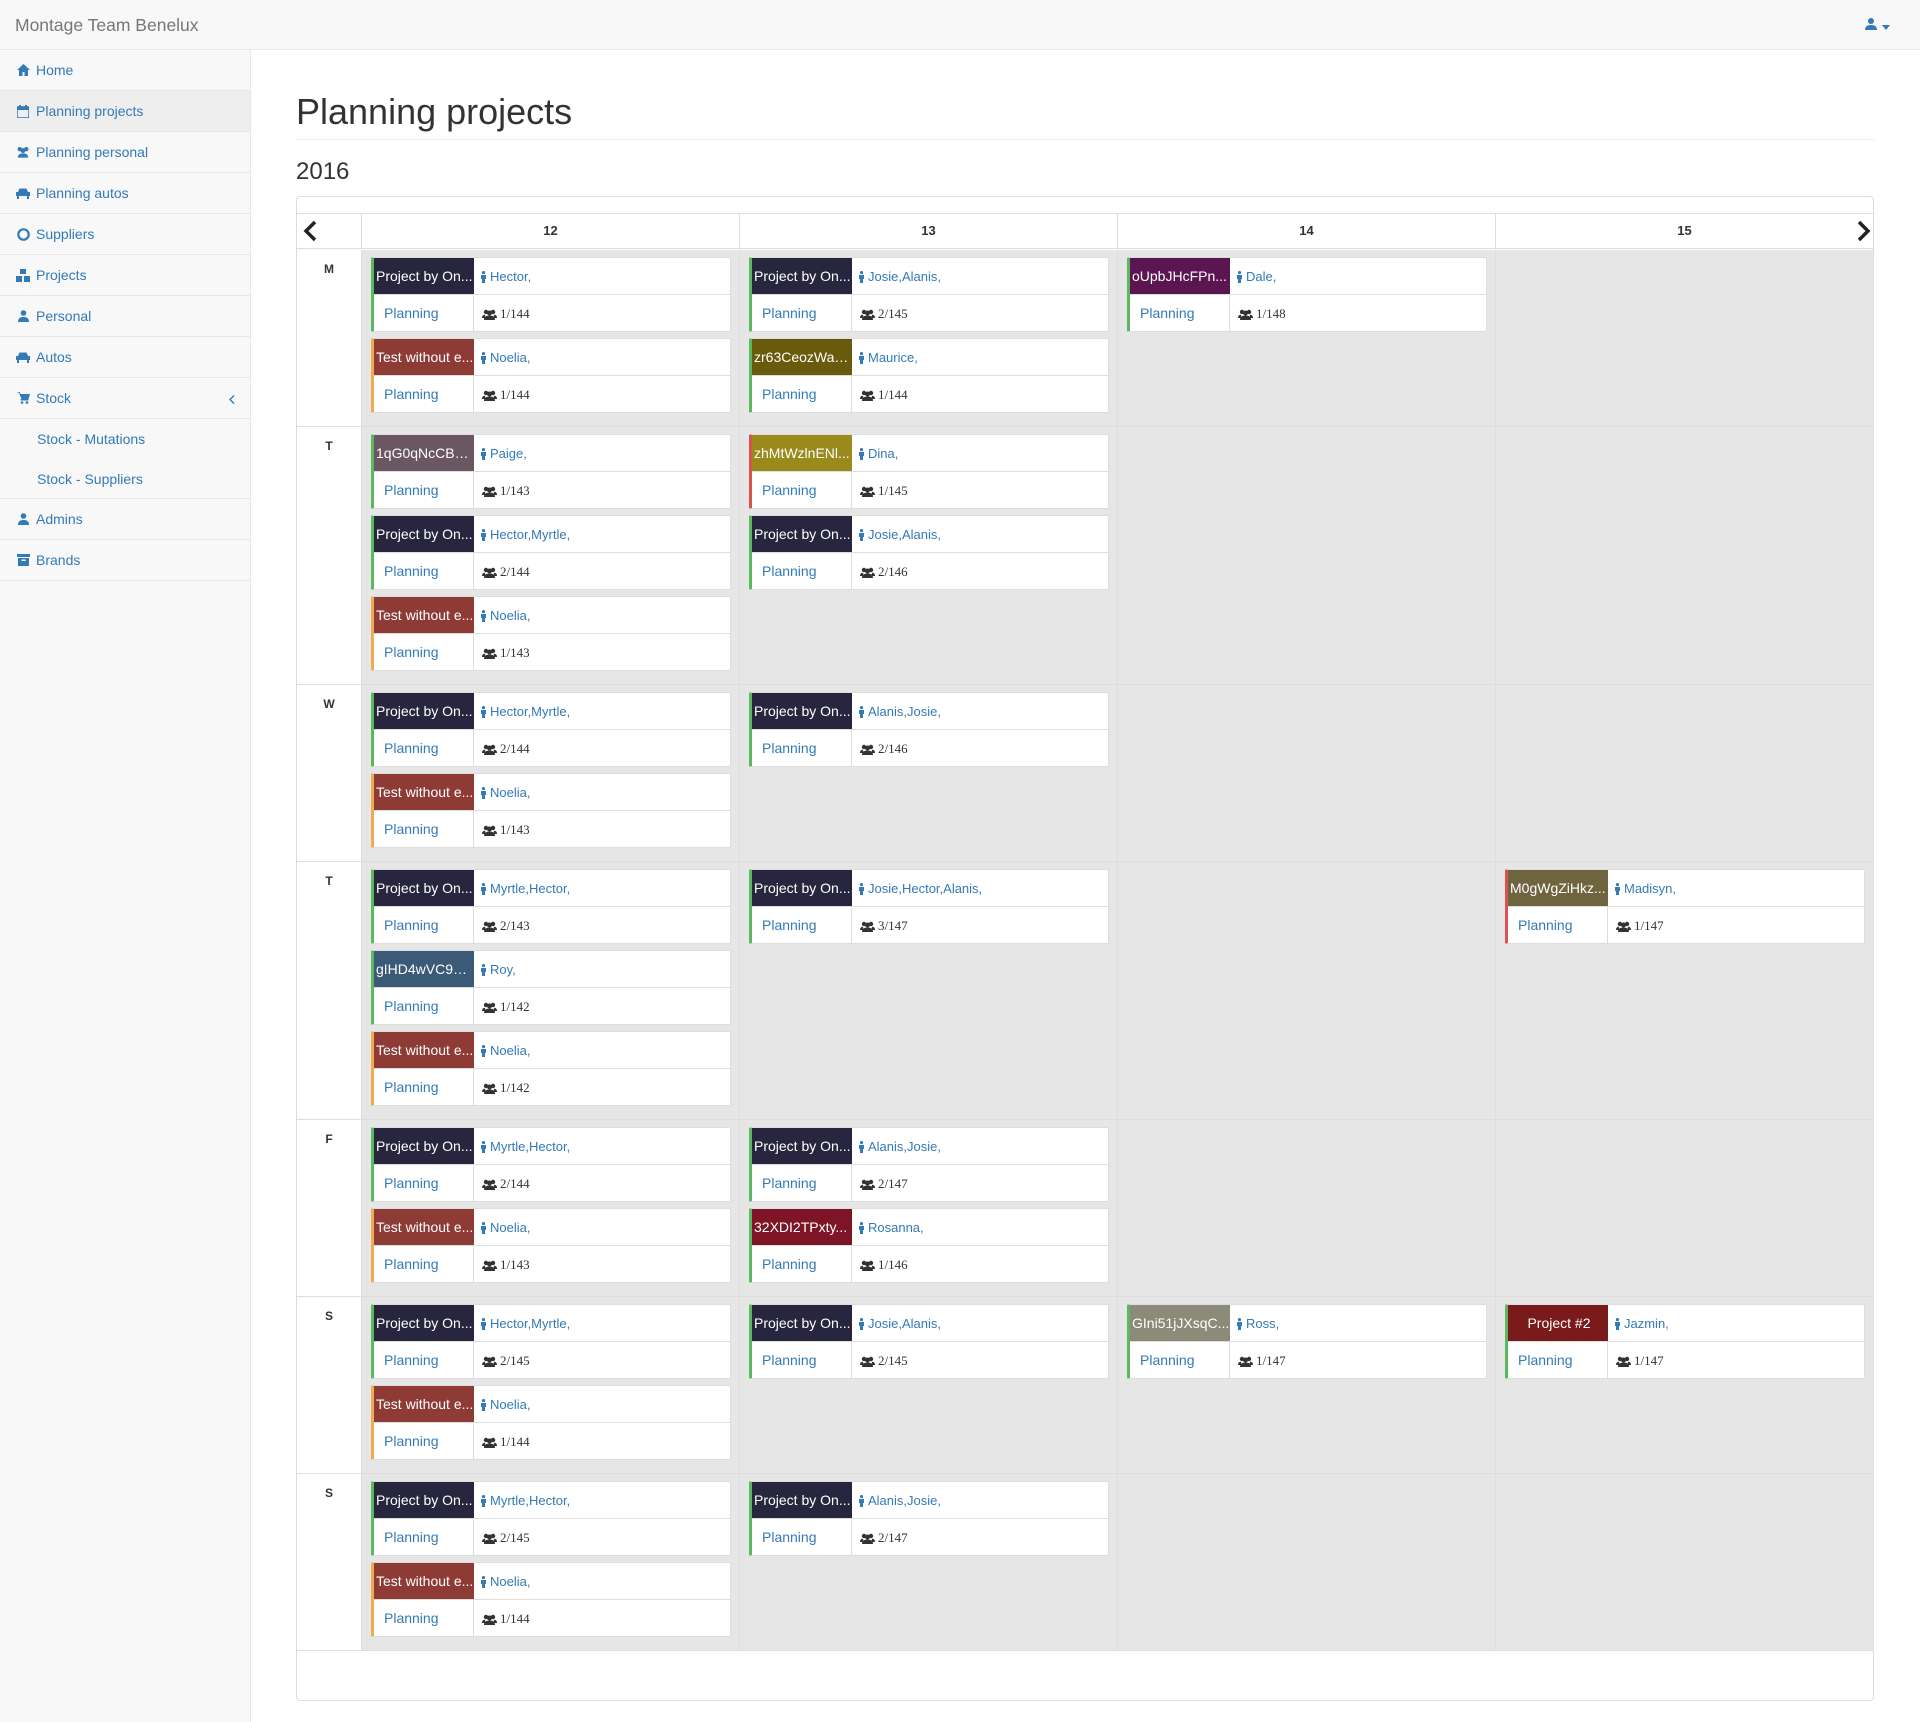 The width and height of the screenshot is (1920, 1722). What do you see at coordinates (929, 375) in the screenshot?
I see `project-card: zr63CeozWaJ... Planning Maurice, 1/144` at bounding box center [929, 375].